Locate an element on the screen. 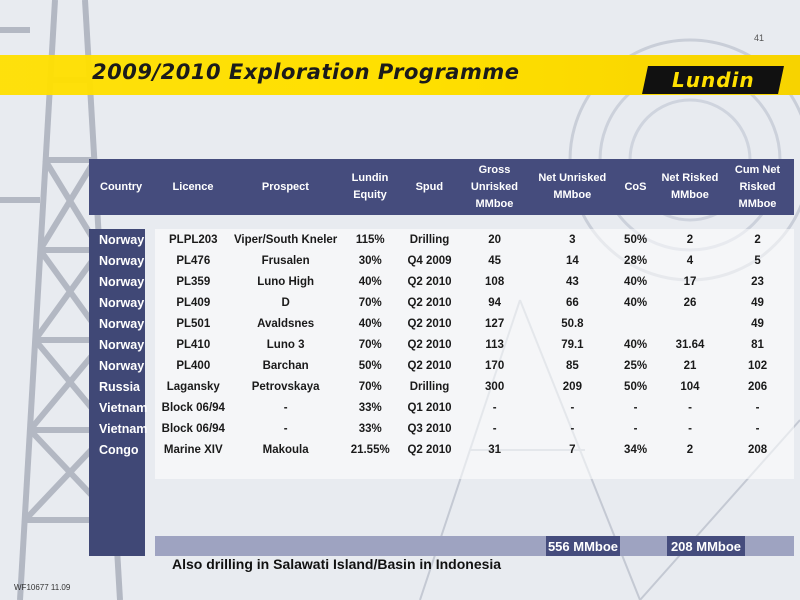 This screenshot has width=800, height=600. cell-prospect: Barchan is located at coordinates (285, 365).